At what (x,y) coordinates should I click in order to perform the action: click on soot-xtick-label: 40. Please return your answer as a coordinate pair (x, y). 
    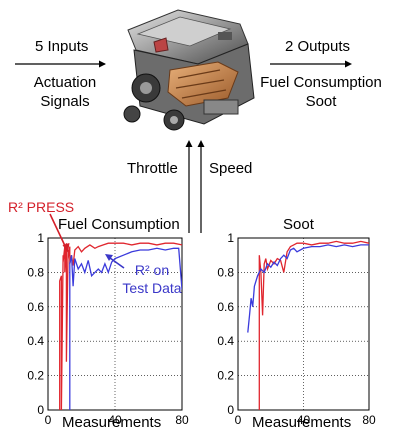
    Looking at the image, I should click on (304, 420).